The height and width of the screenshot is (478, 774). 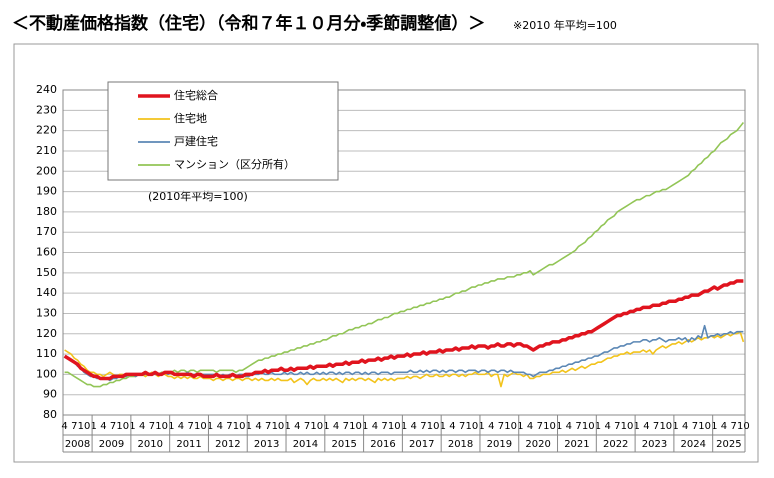 What do you see at coordinates (77, 444) in the screenshot?
I see `year-label: 2008` at bounding box center [77, 444].